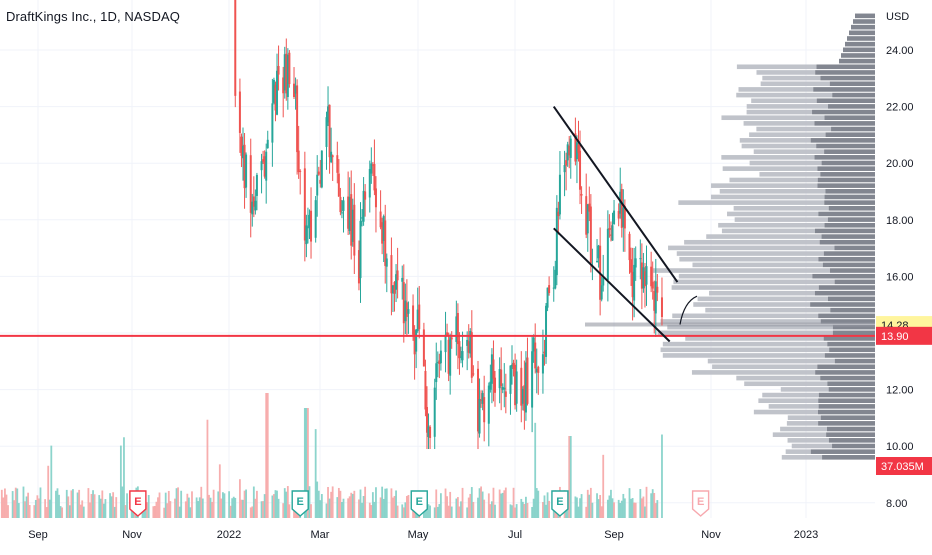 The image size is (932, 555). Describe the element at coordinates (806, 535) in the screenshot. I see `time-axis-tick: 2023` at that location.